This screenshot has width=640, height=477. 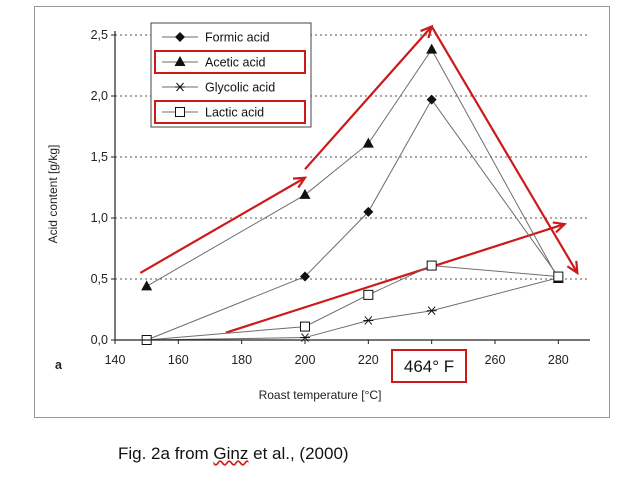 I want to click on x-tick-label: 140, so click(x=115, y=360).